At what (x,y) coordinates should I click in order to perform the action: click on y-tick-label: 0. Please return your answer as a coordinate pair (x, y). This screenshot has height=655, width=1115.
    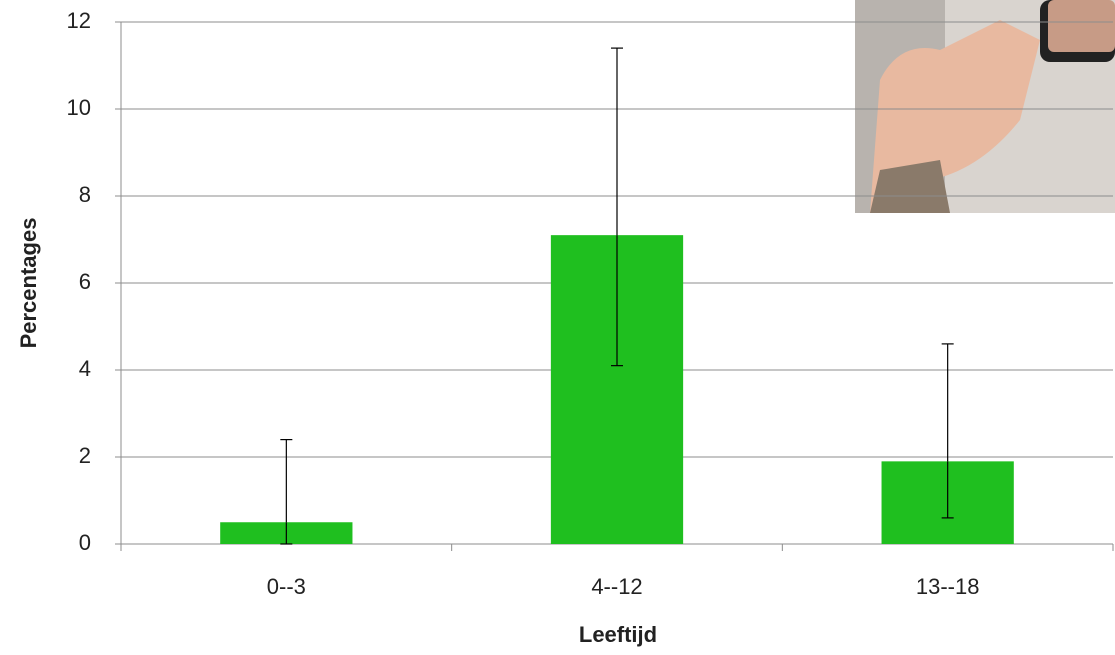
    Looking at the image, I should click on (85, 542).